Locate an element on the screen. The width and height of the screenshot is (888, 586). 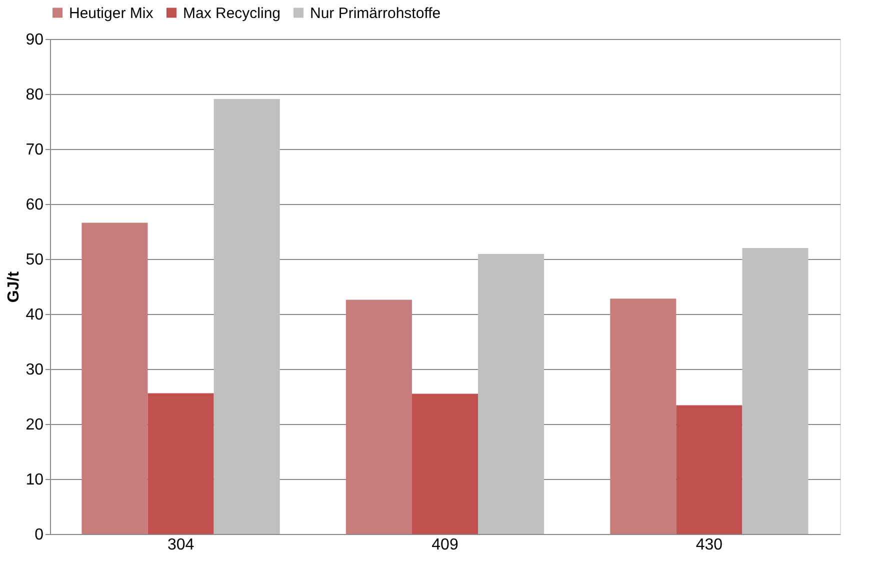
y-tick-label: 20 is located at coordinates (35, 425).